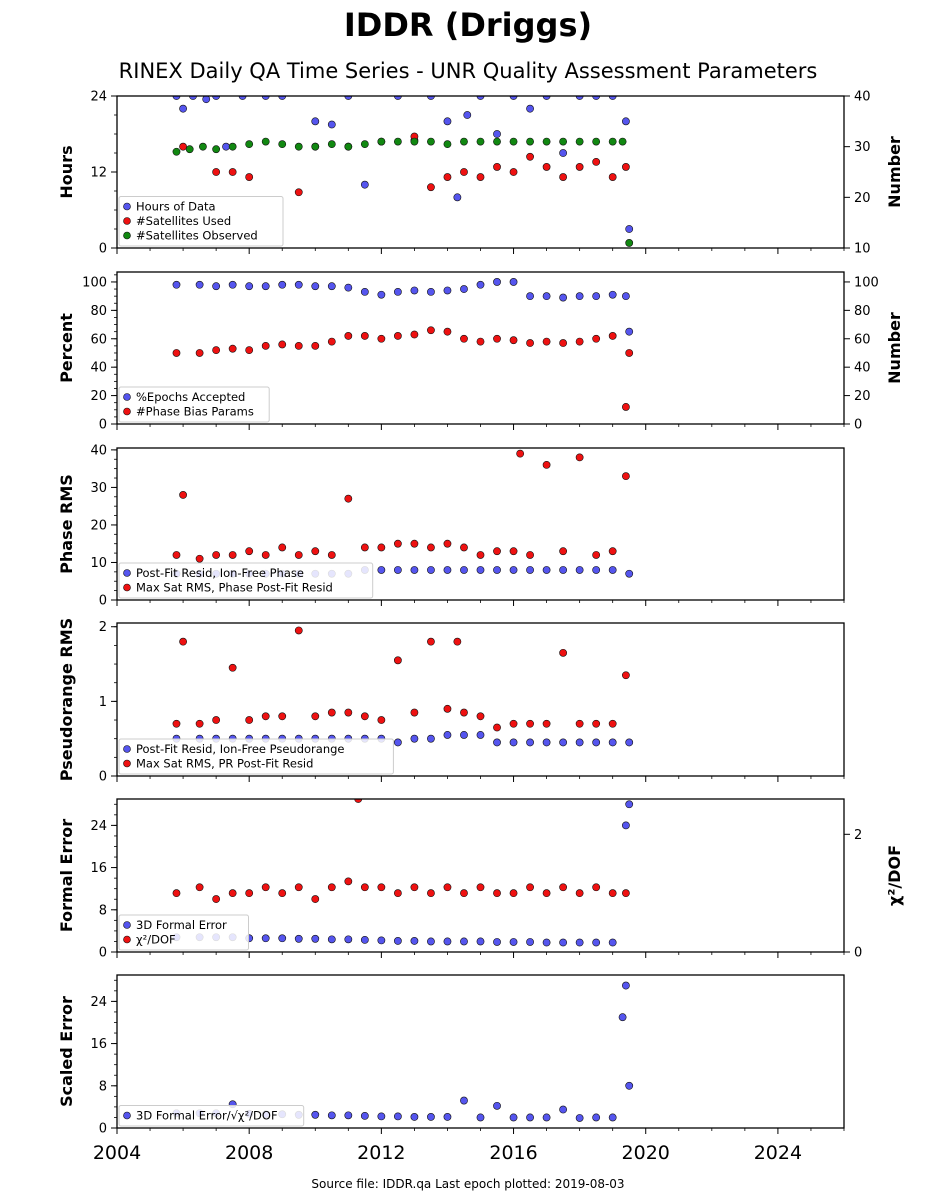  I want to click on y-axis-label: Hours, so click(66, 171).